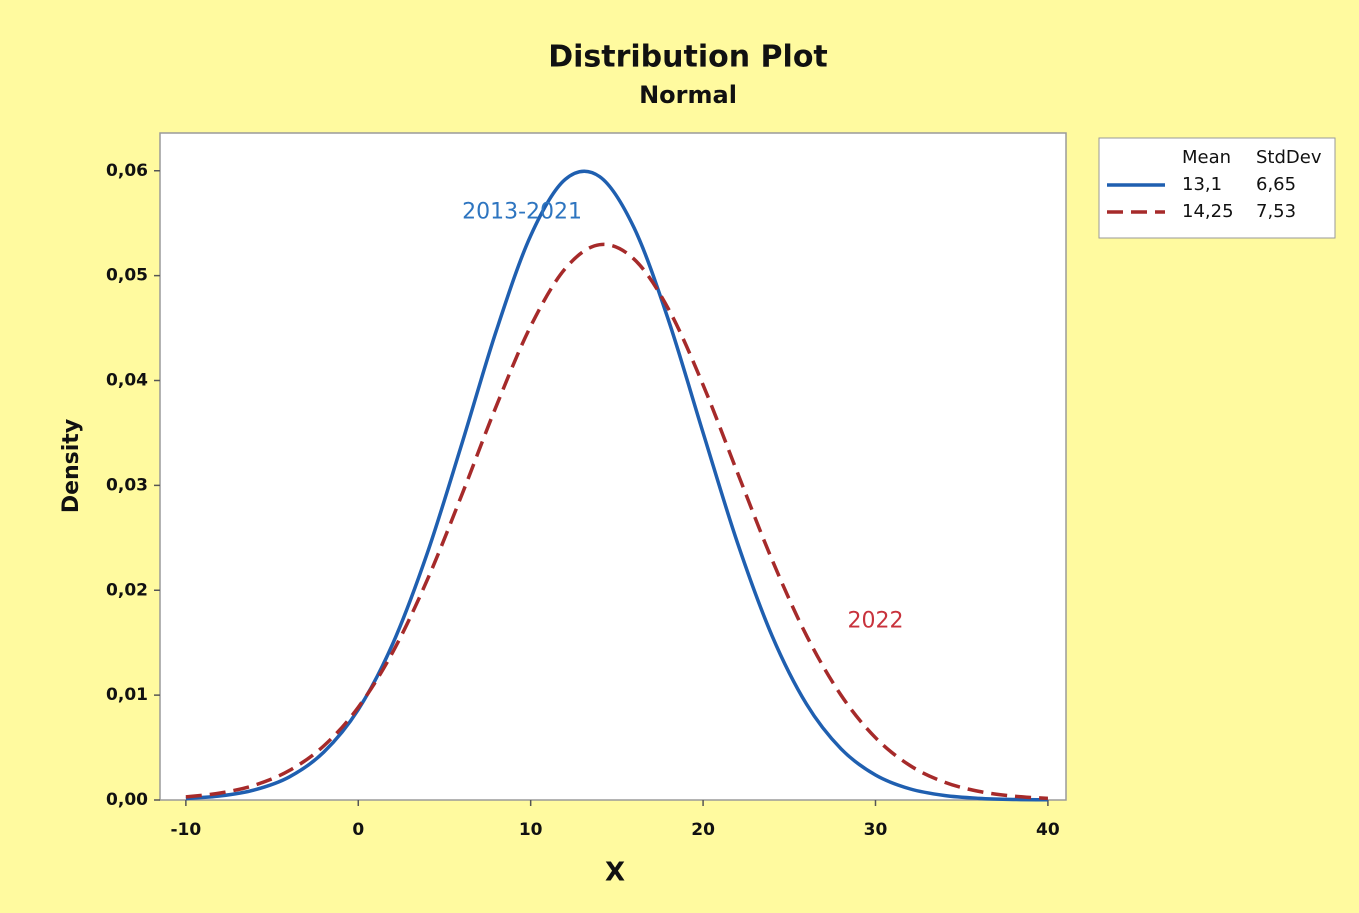  Describe the element at coordinates (127, 276) in the screenshot. I see `y-tick-label: 0,05` at that location.